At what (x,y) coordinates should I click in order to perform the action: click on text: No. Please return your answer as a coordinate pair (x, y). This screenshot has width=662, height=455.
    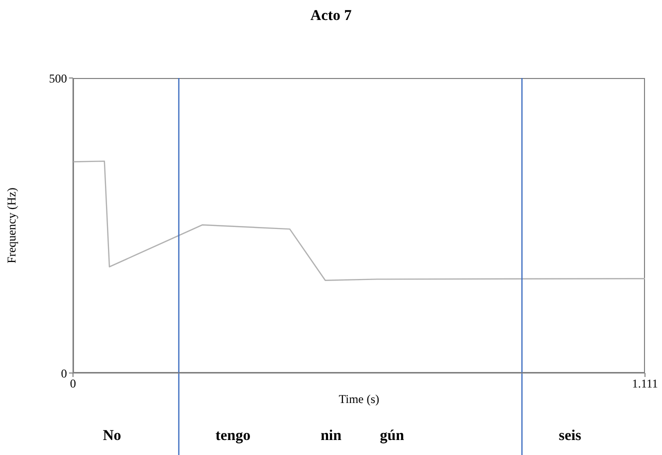
    Looking at the image, I should click on (112, 436).